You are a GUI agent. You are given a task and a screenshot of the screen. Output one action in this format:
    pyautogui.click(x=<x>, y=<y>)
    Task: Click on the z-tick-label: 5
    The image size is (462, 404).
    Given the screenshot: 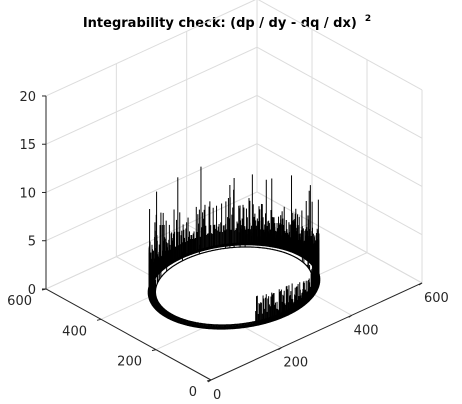 What is the action you would take?
    pyautogui.click(x=32, y=242)
    